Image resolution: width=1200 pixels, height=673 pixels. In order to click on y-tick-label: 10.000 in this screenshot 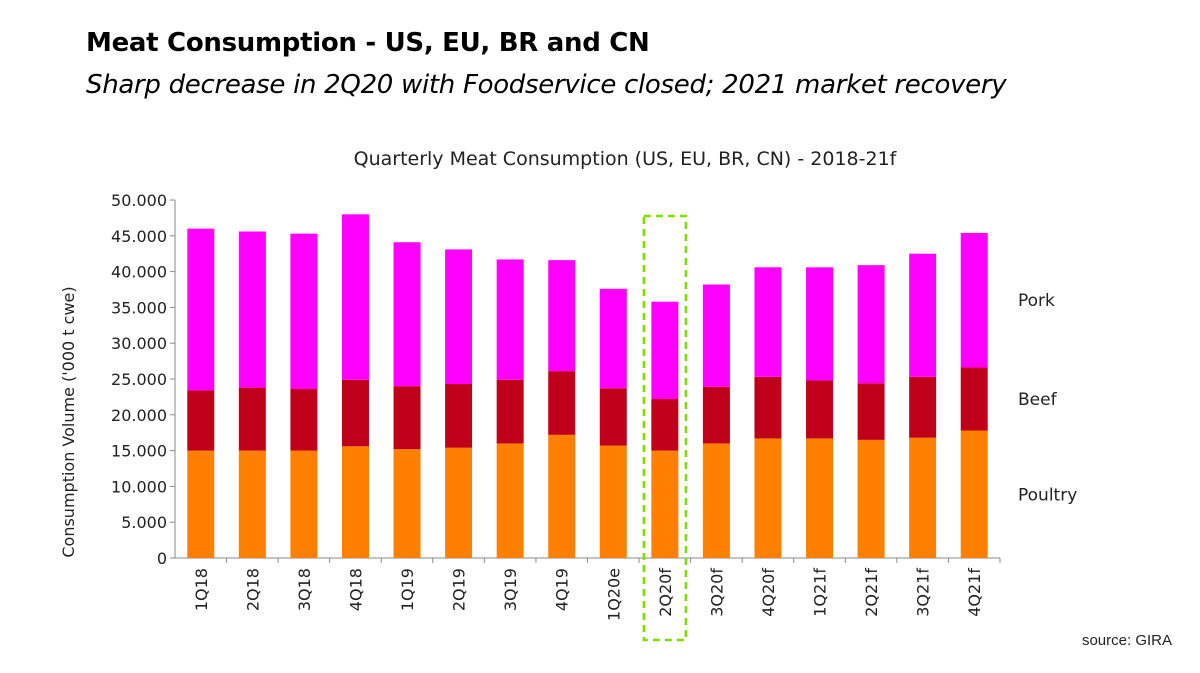, I will do `click(139, 486)`.